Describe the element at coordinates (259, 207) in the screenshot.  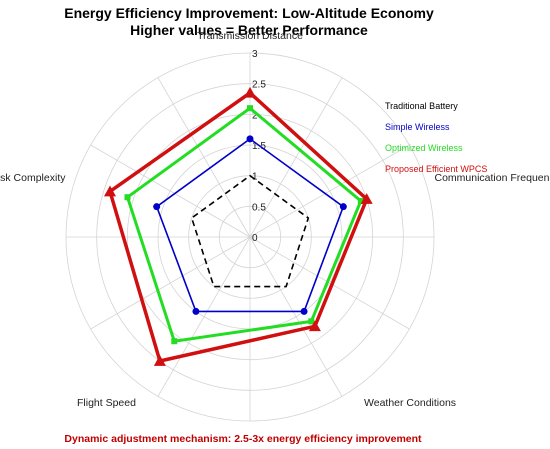
I see `r-tick-label: 0.5` at that location.